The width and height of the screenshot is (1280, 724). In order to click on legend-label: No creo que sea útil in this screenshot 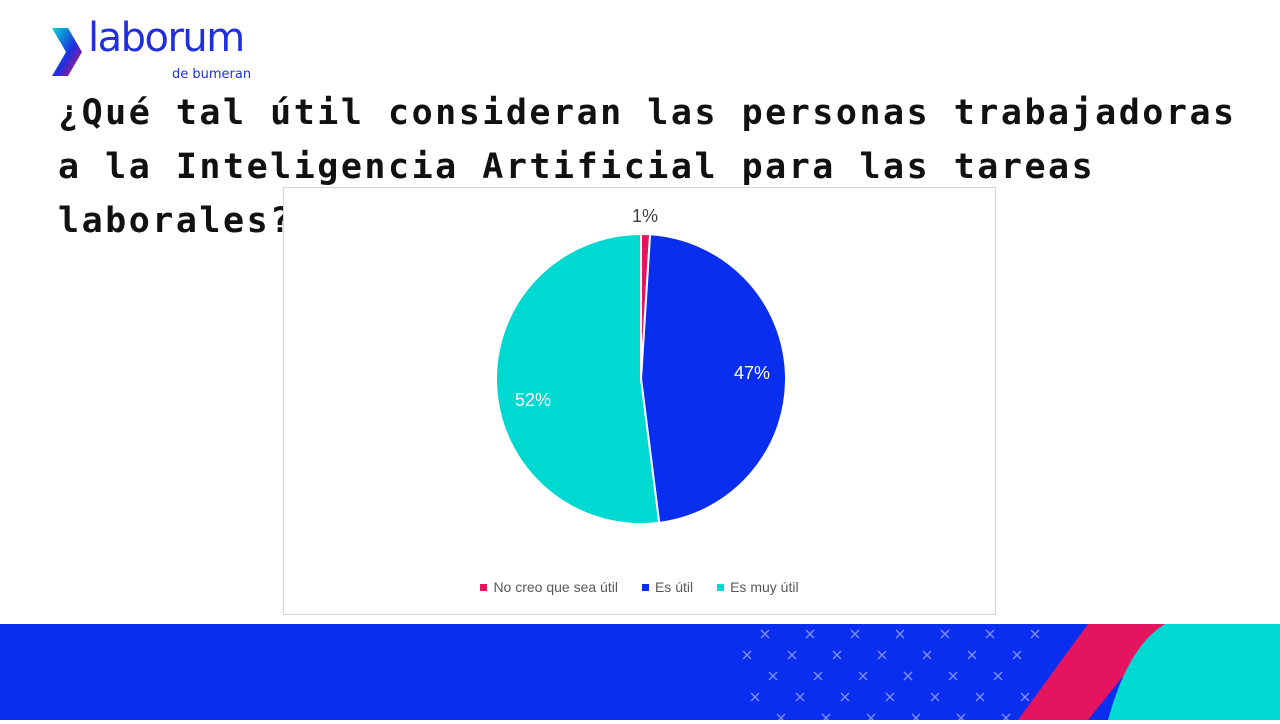, I will do `click(555, 587)`.